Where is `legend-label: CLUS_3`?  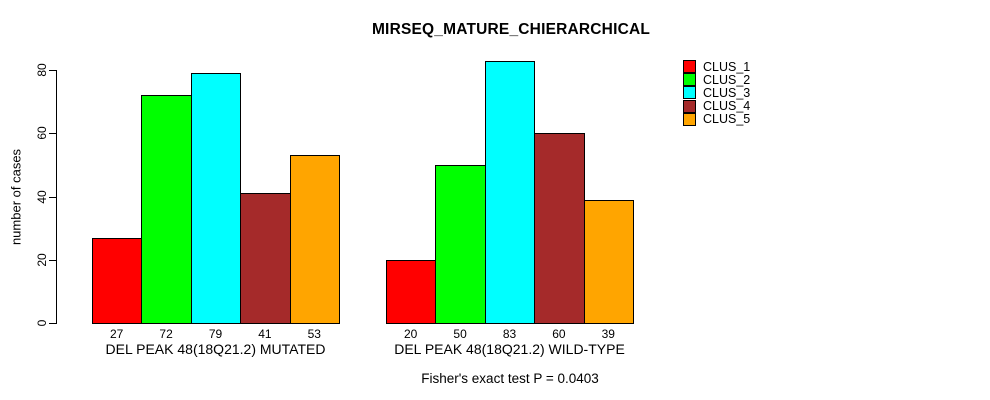 legend-label: CLUS_3 is located at coordinates (727, 92).